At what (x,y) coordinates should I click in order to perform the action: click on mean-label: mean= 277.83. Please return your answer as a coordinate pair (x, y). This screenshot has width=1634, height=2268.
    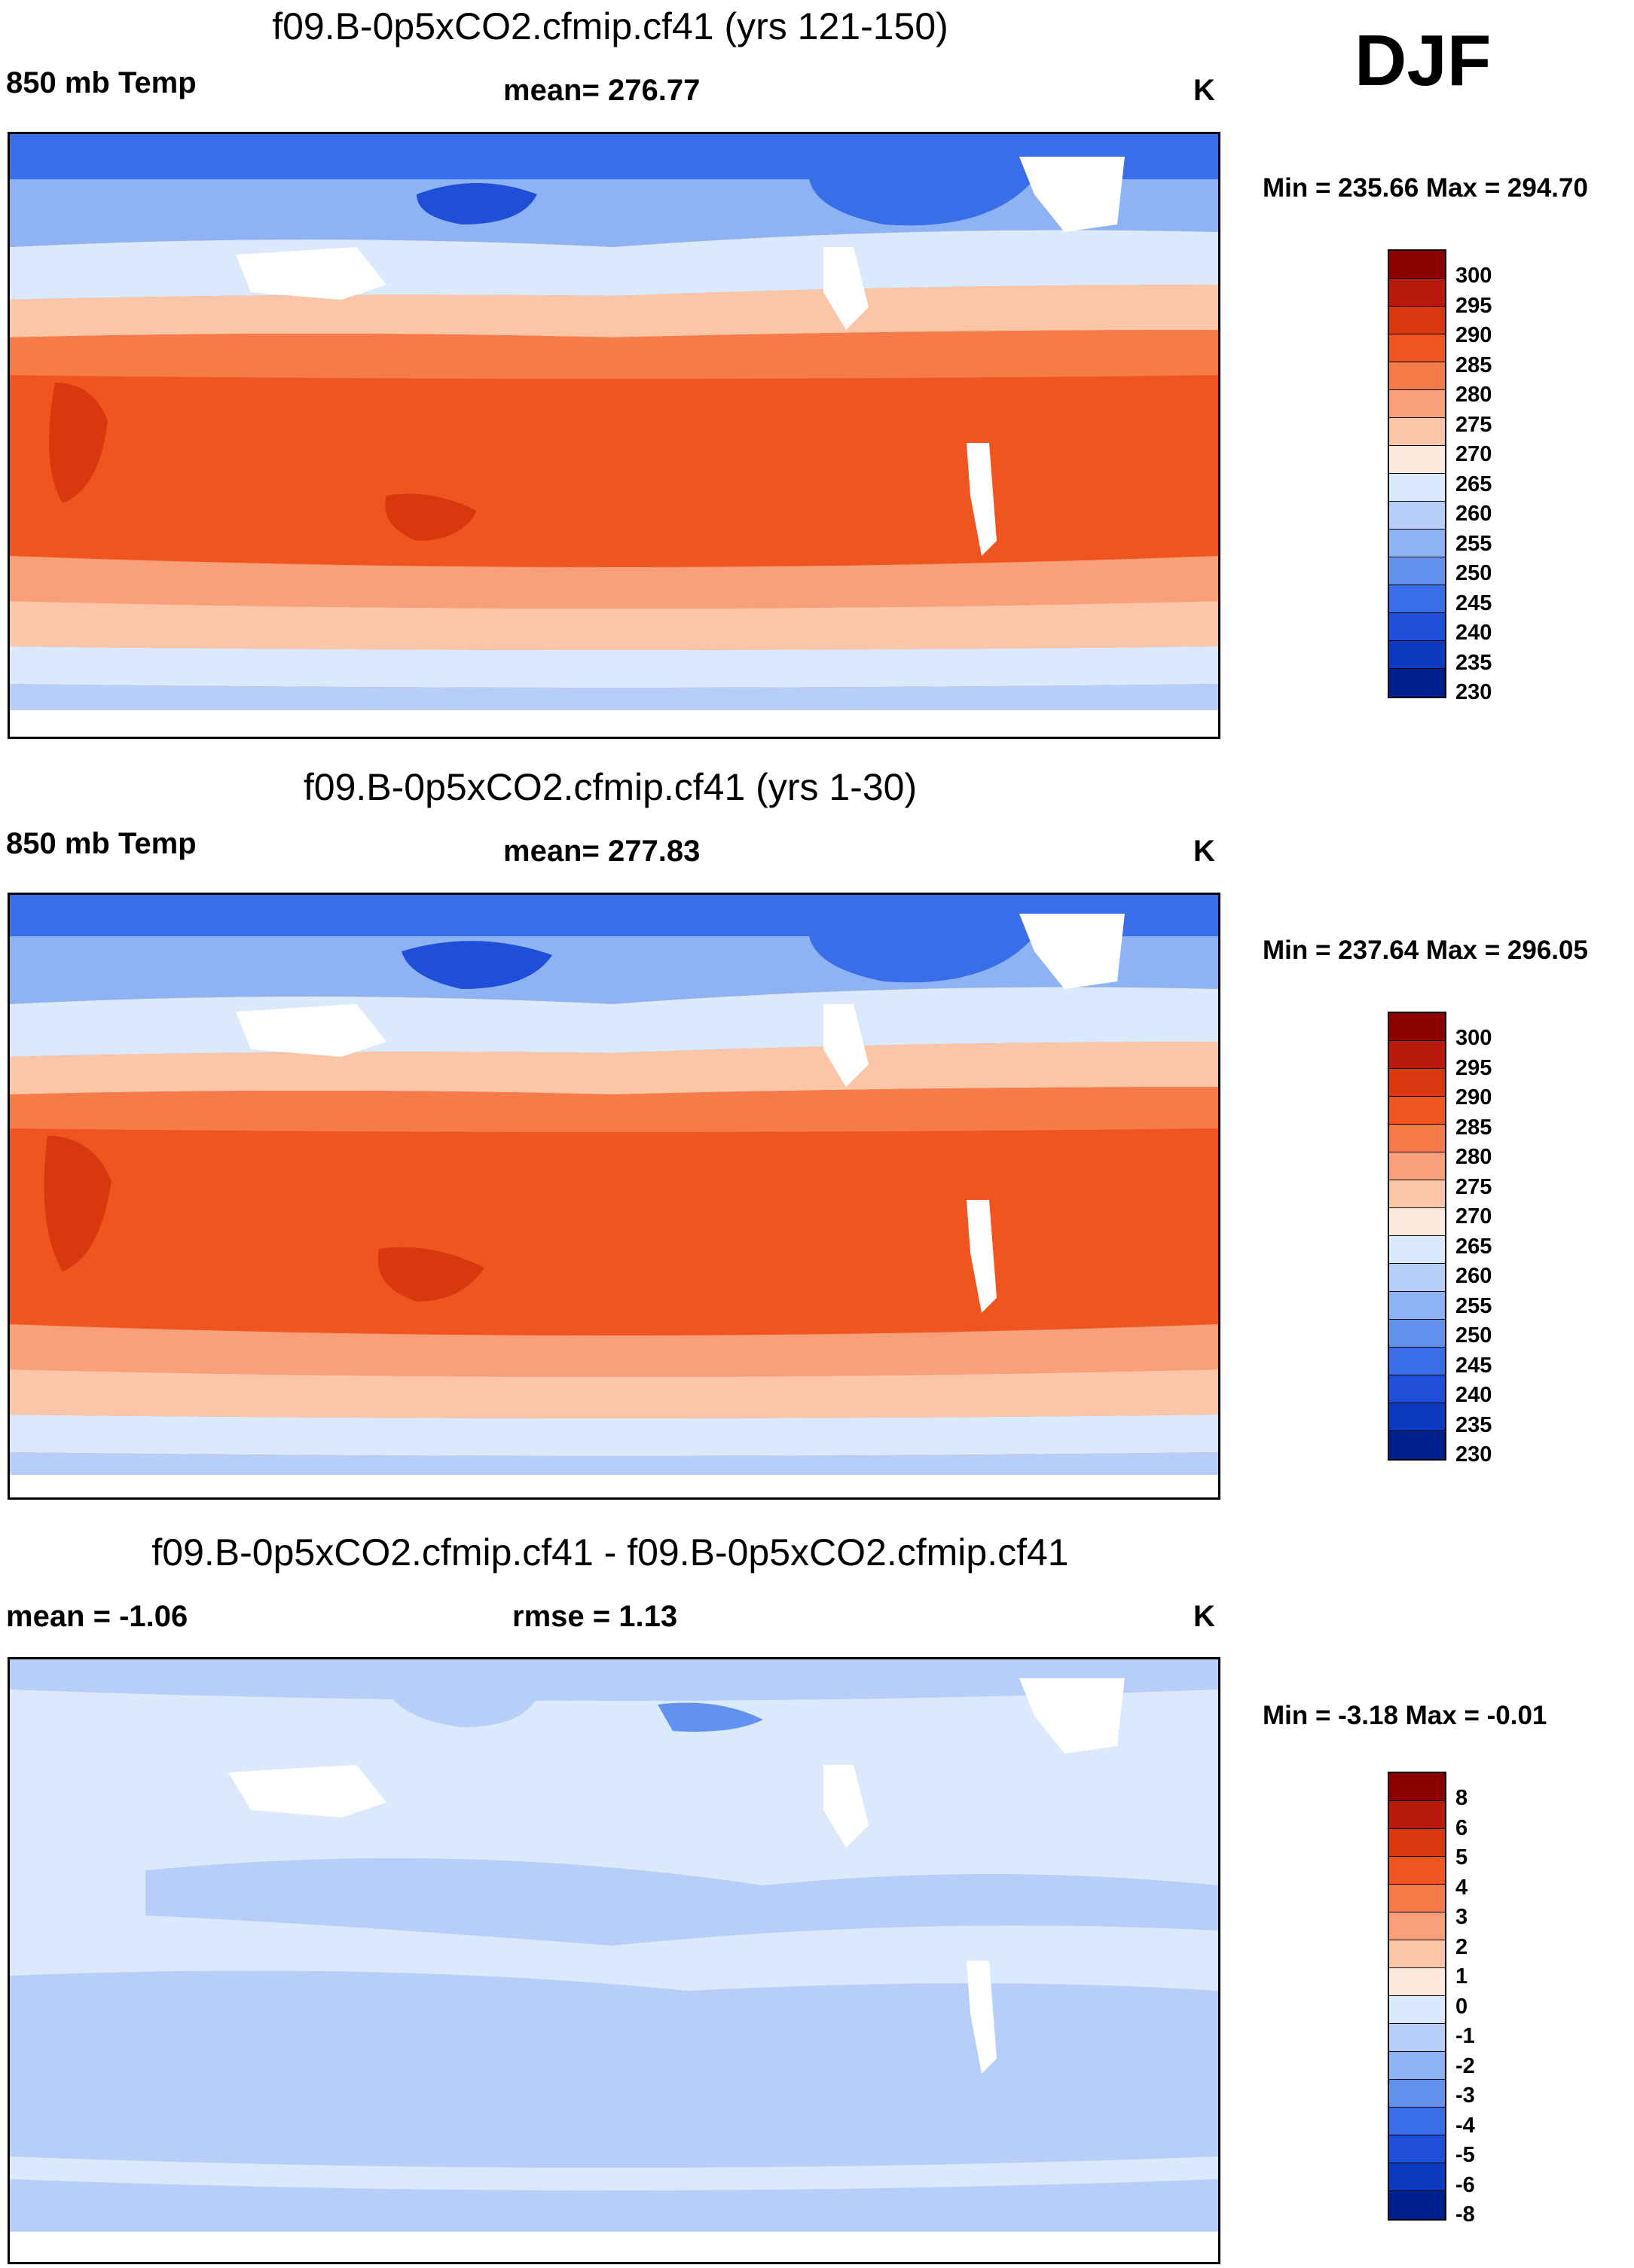
    Looking at the image, I should click on (602, 851).